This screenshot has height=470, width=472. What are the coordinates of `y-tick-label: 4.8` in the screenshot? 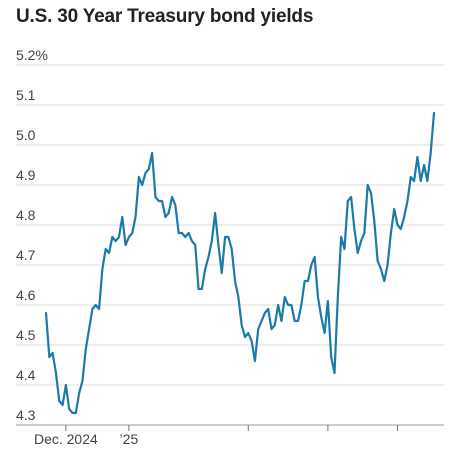 It's located at (26, 215).